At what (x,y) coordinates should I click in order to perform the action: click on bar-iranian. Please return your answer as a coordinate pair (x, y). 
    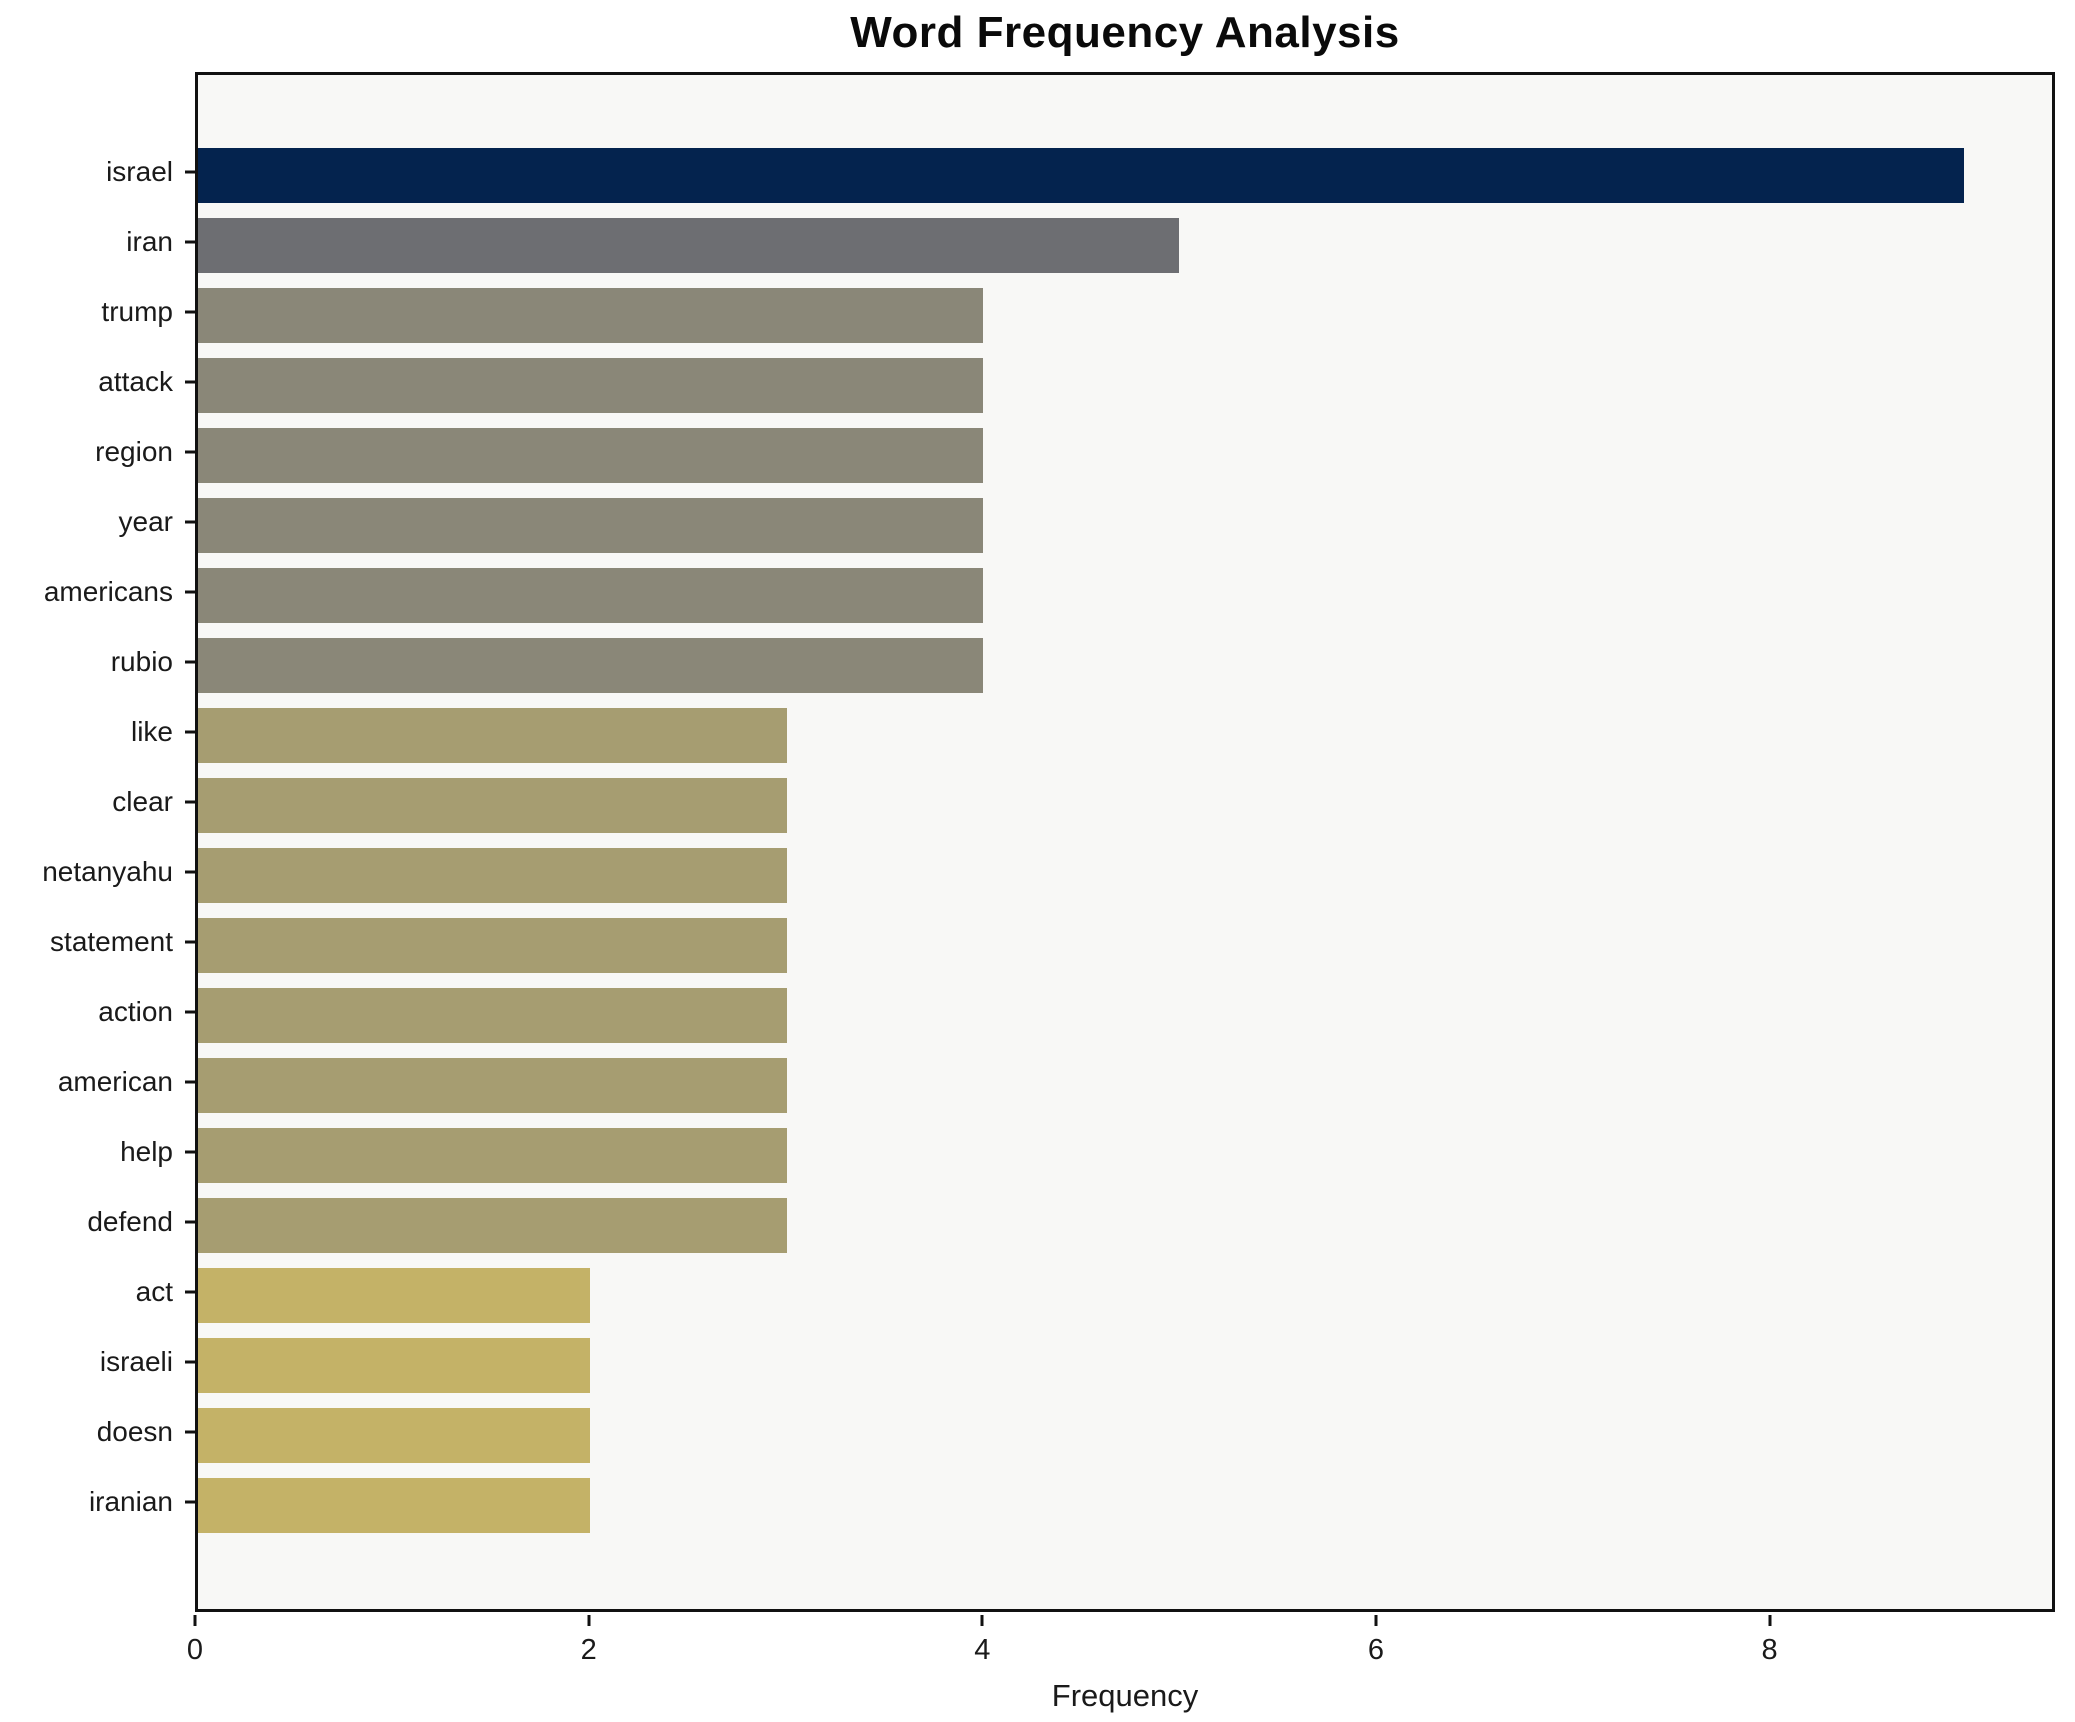
    Looking at the image, I should click on (394, 1505).